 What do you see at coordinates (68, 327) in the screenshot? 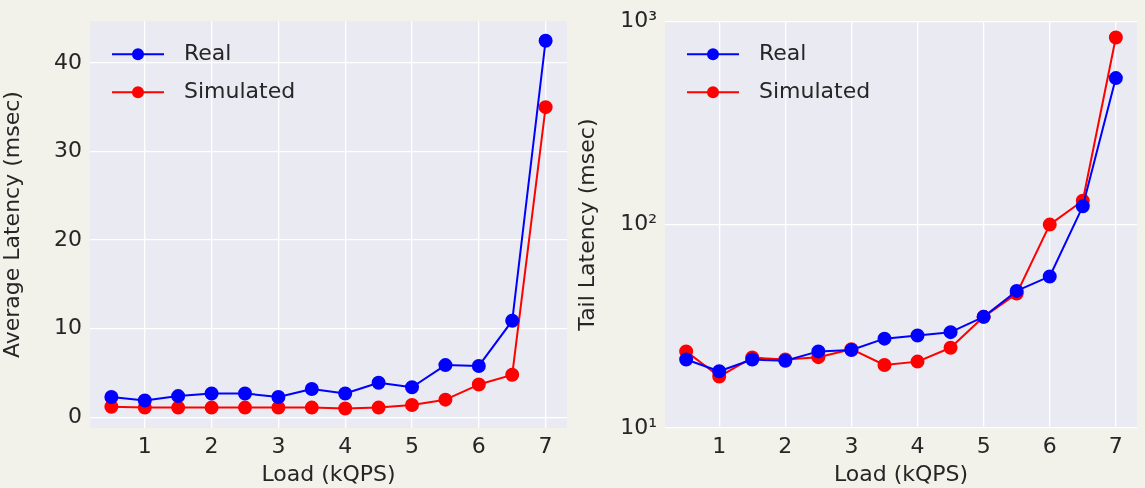
I see `y-tick-label: 10` at bounding box center [68, 327].